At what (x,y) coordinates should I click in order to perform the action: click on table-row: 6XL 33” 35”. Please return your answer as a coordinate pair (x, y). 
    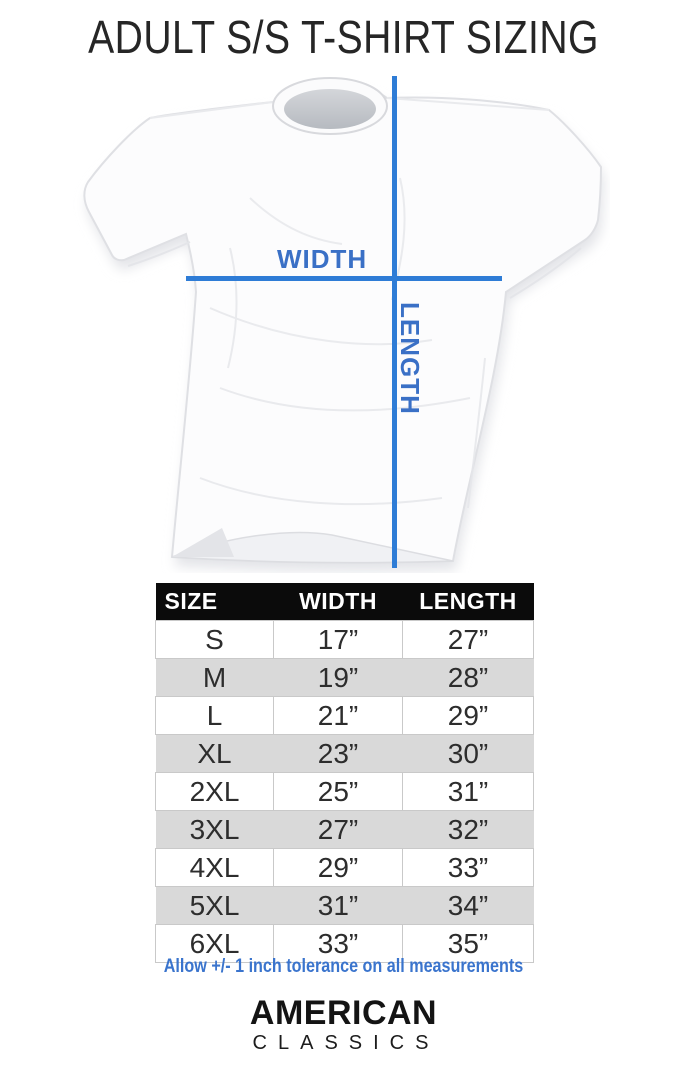
    Looking at the image, I should click on (344, 943).